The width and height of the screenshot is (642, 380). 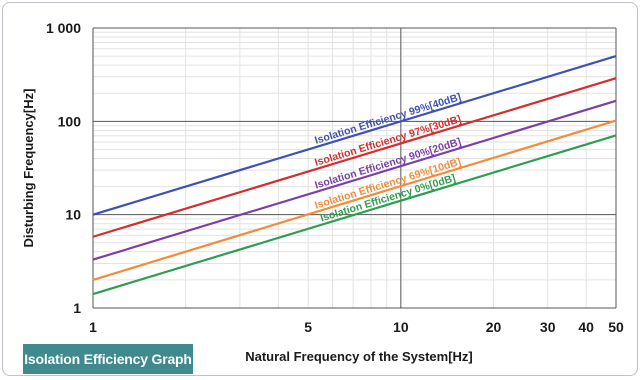 What do you see at coordinates (616, 327) in the screenshot?
I see `x-tick-label: 50` at bounding box center [616, 327].